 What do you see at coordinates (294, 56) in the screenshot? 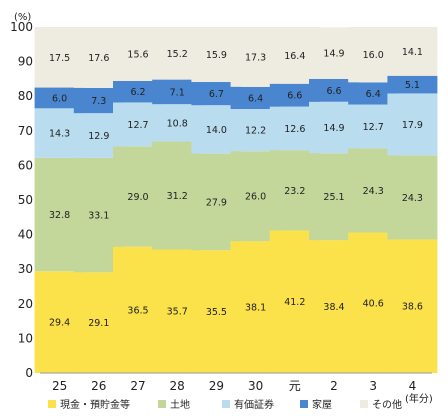
I see `data-label: 16.4` at bounding box center [294, 56].